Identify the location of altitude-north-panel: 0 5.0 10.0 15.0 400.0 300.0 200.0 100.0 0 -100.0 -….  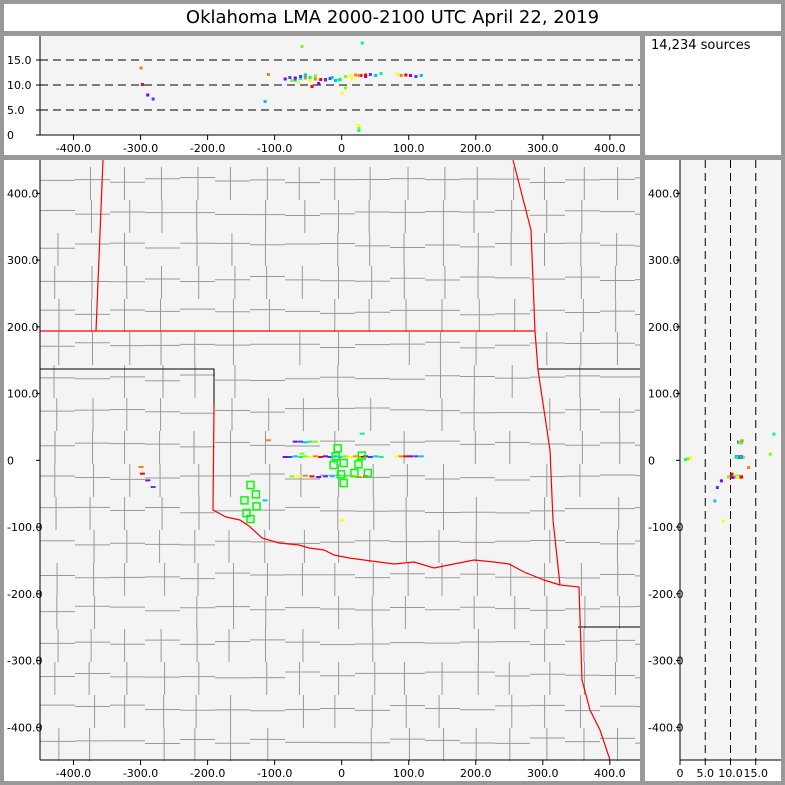
(713, 470).